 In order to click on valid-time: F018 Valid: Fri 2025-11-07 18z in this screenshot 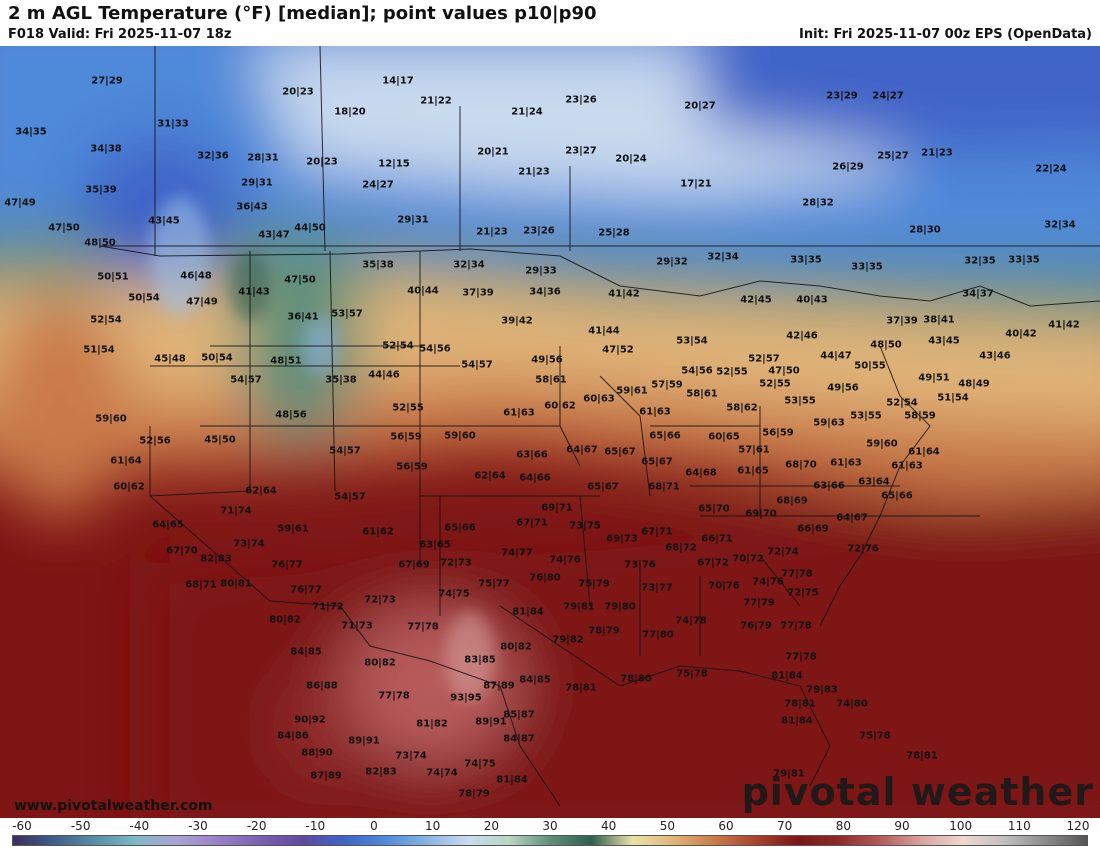, I will do `click(120, 34)`.